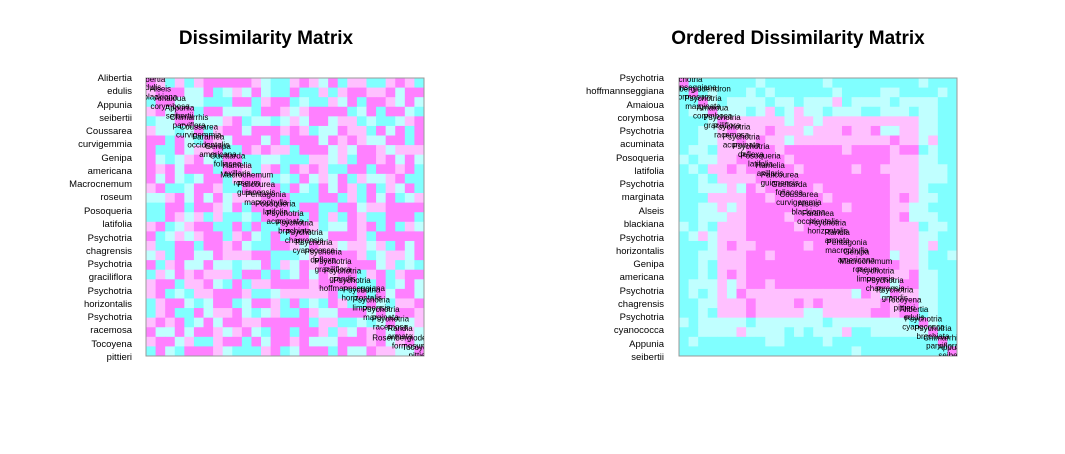 The image size is (1065, 454). What do you see at coordinates (953, 351) in the screenshot?
I see `diagonal-label: Appunia seibertii` at bounding box center [953, 351].